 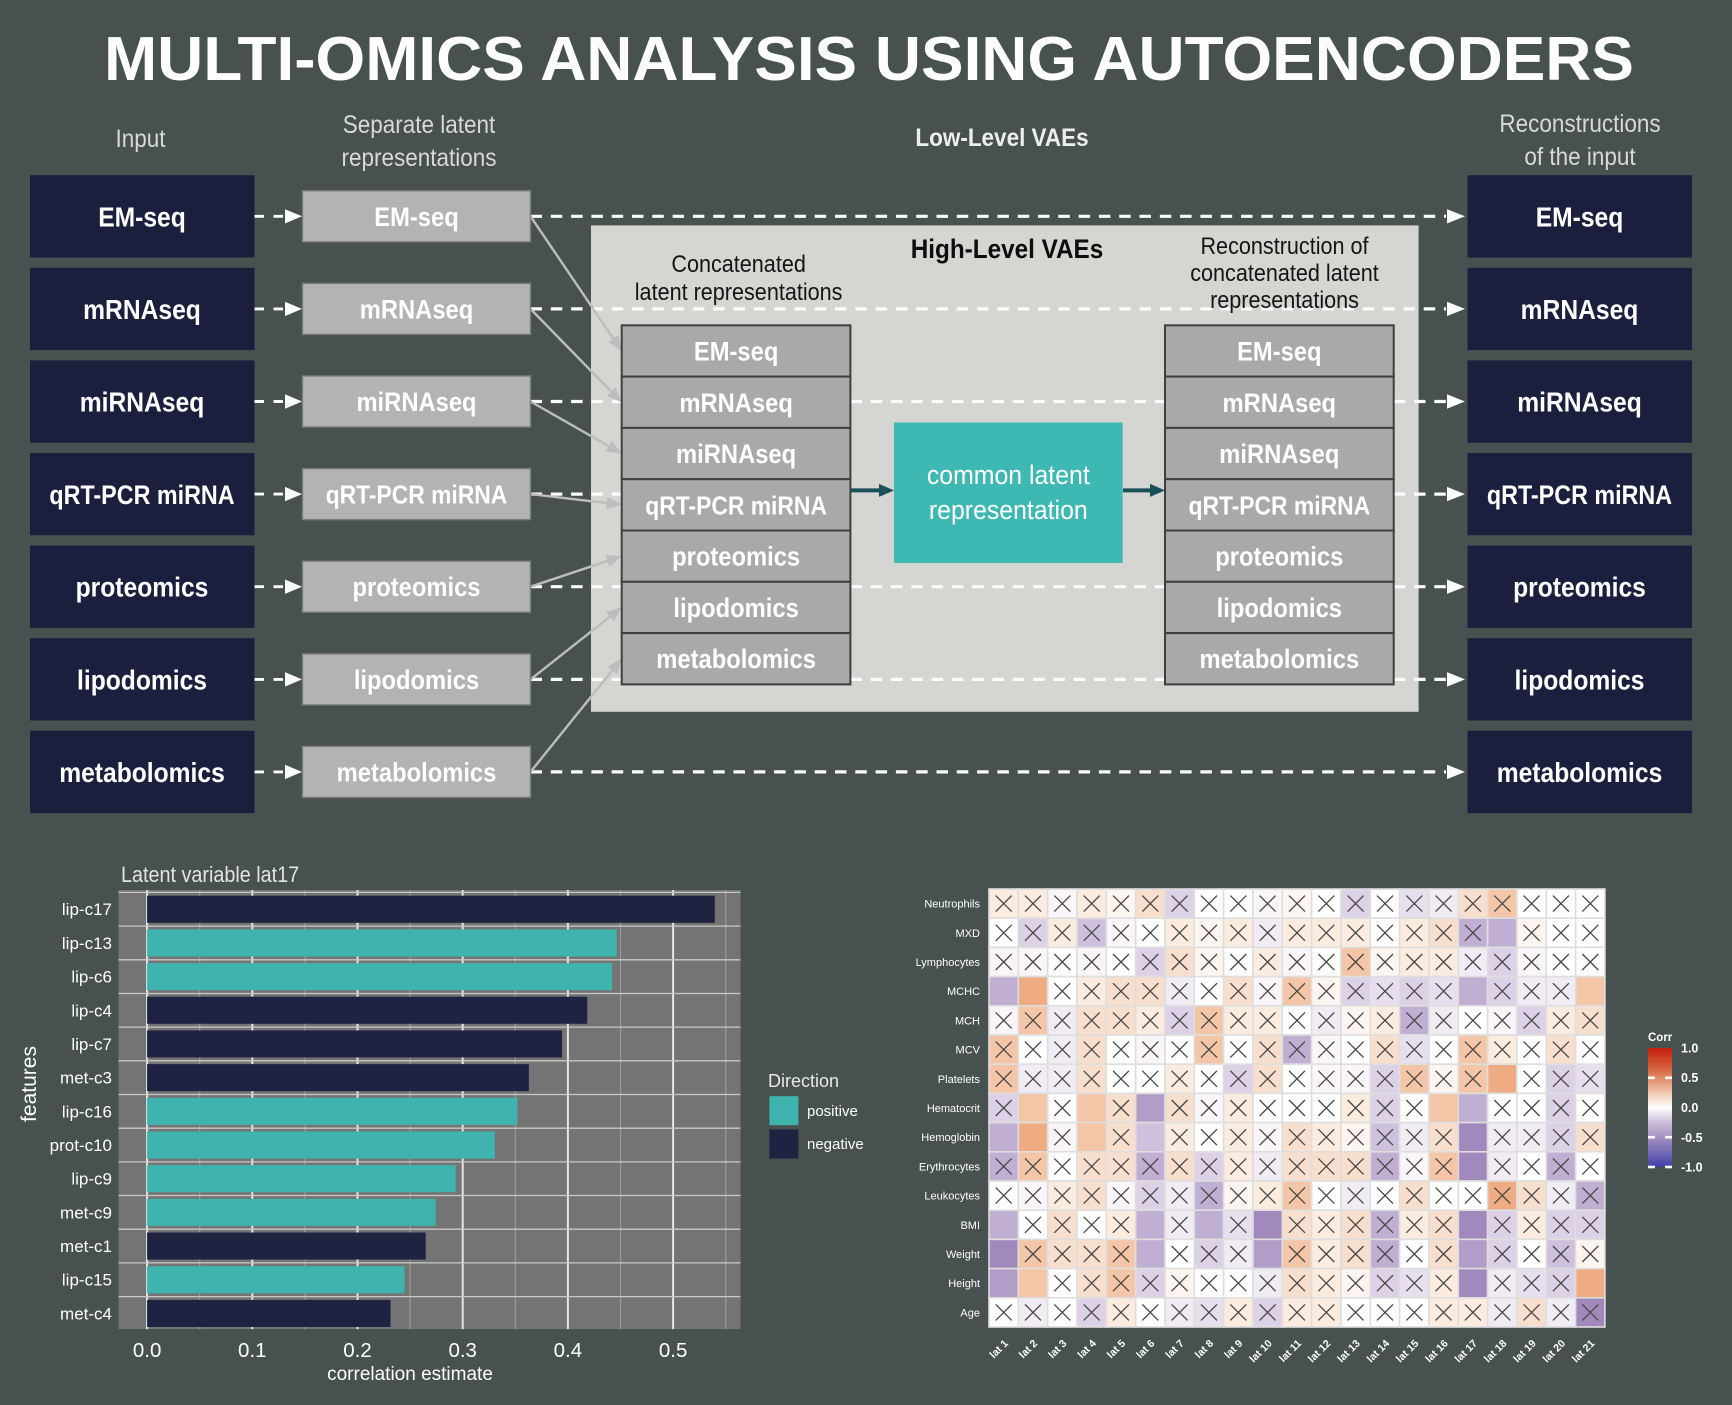 What do you see at coordinates (1007, 249) in the screenshot?
I see `svg-text: High-Level VAEs` at bounding box center [1007, 249].